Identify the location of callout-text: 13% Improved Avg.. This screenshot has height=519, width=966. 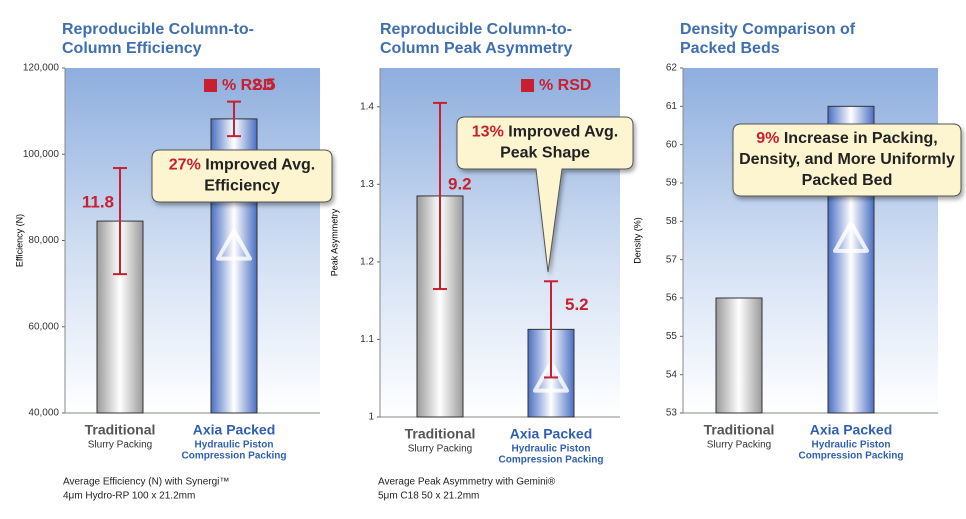
(545, 132).